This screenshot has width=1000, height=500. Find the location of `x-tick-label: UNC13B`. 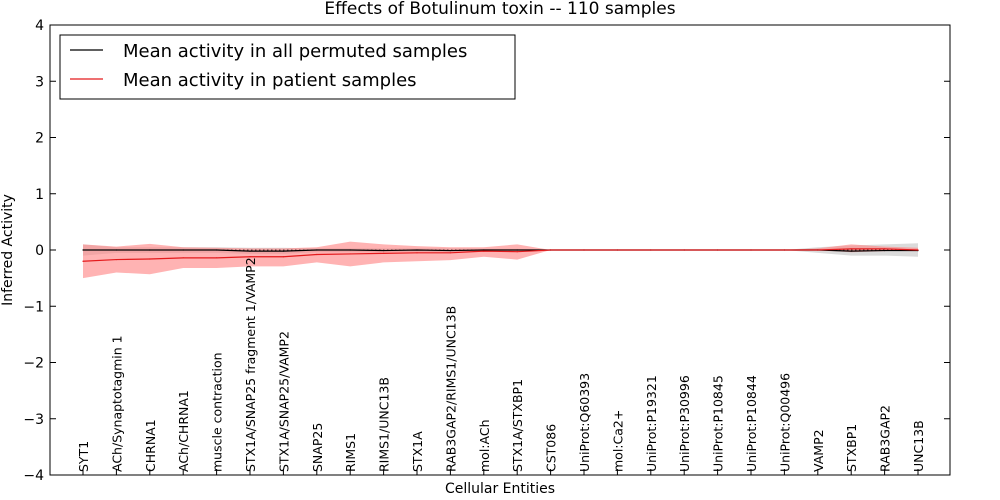

x-tick-label: UNC13B is located at coordinates (918, 446).